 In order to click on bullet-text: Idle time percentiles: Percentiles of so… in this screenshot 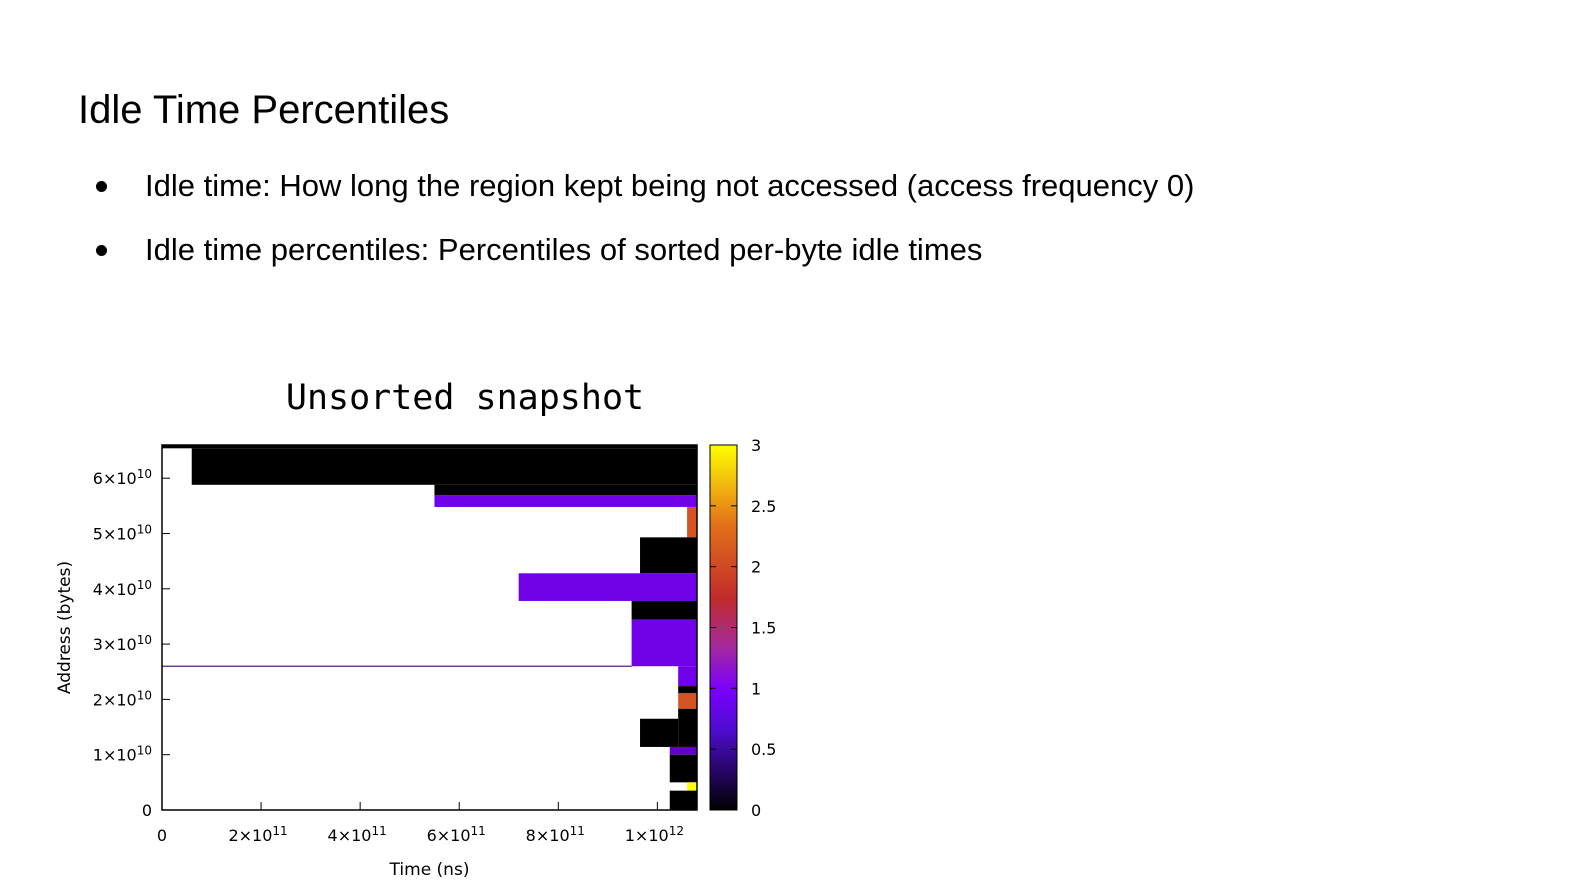, I will do `click(564, 249)`.